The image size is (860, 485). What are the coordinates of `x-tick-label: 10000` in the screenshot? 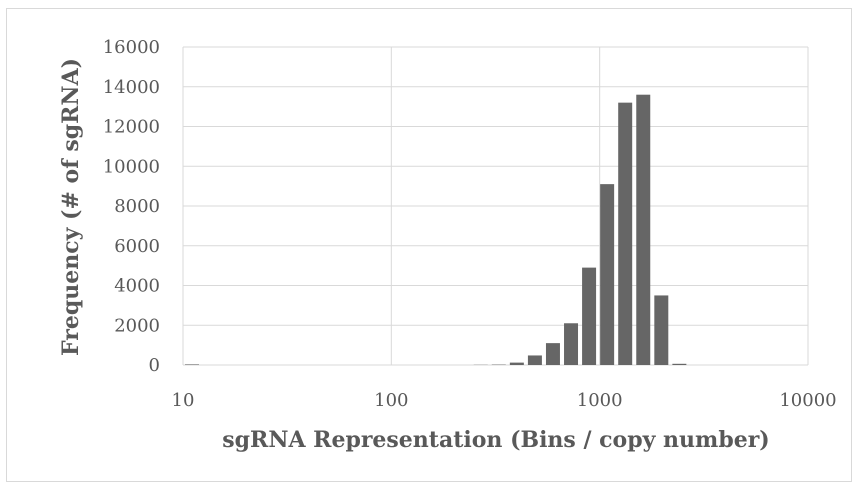 It's located at (807, 400).